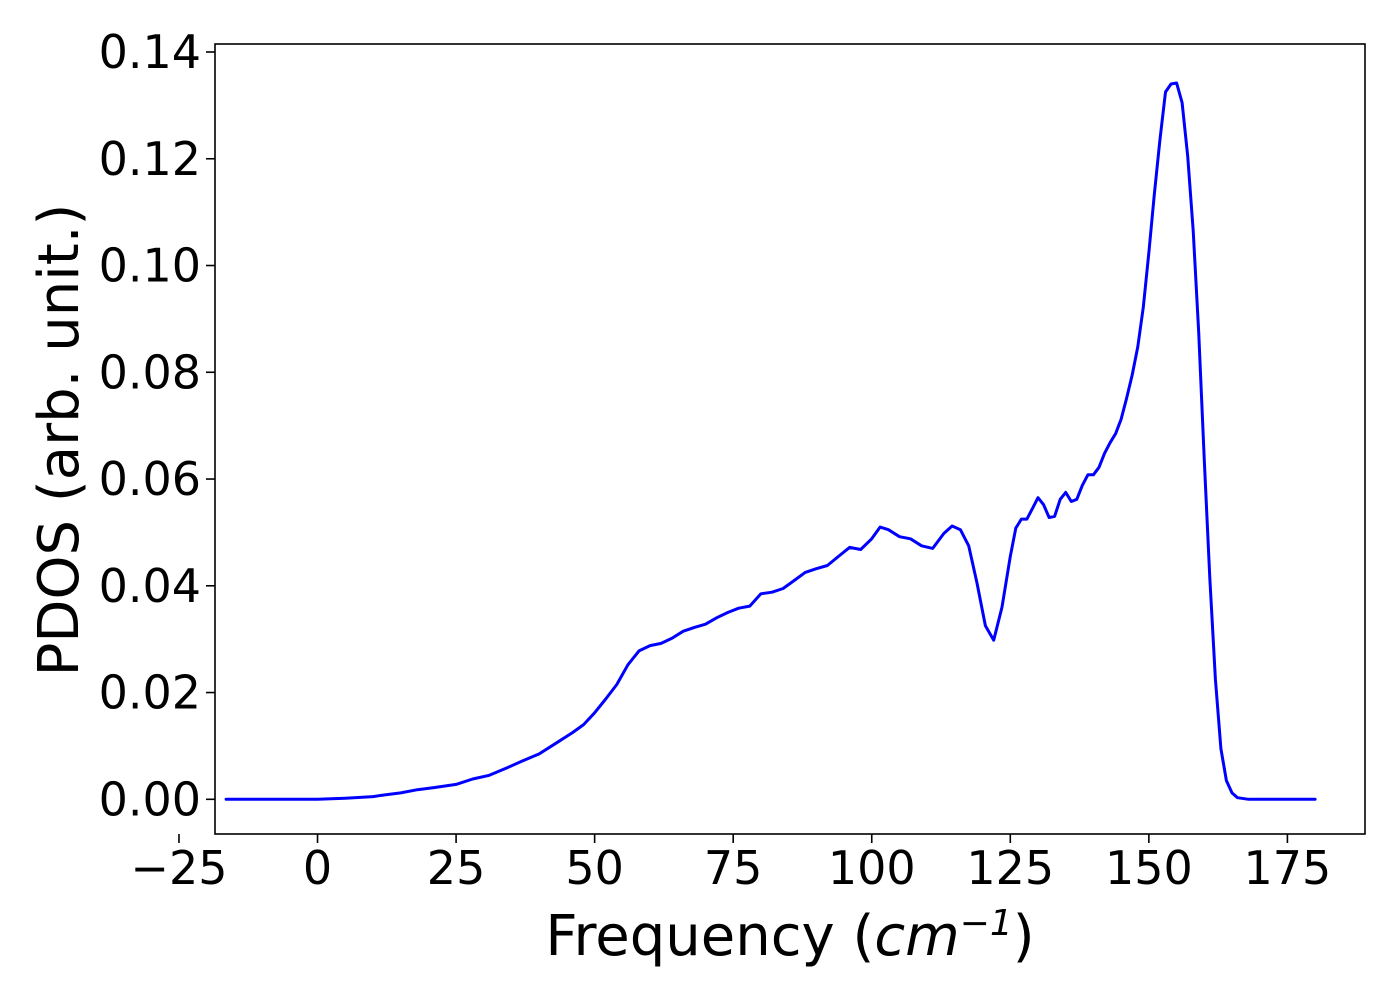 This screenshot has height=1000, width=1400. What do you see at coordinates (150, 799) in the screenshot?
I see `y-tick-label: 0.00` at bounding box center [150, 799].